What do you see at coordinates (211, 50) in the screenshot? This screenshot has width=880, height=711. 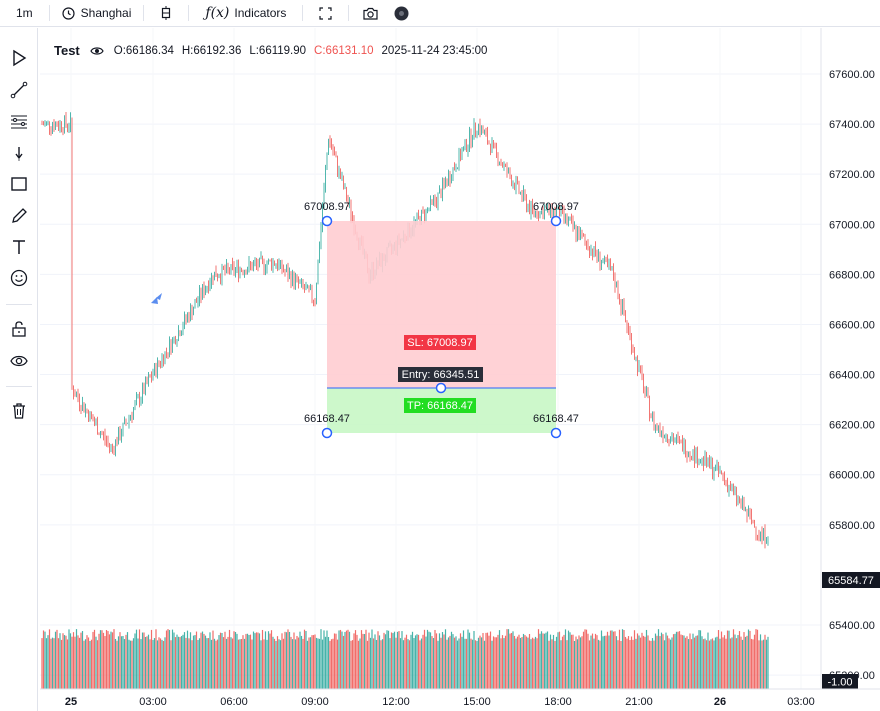 I see `high-value: H:66192.36` at bounding box center [211, 50].